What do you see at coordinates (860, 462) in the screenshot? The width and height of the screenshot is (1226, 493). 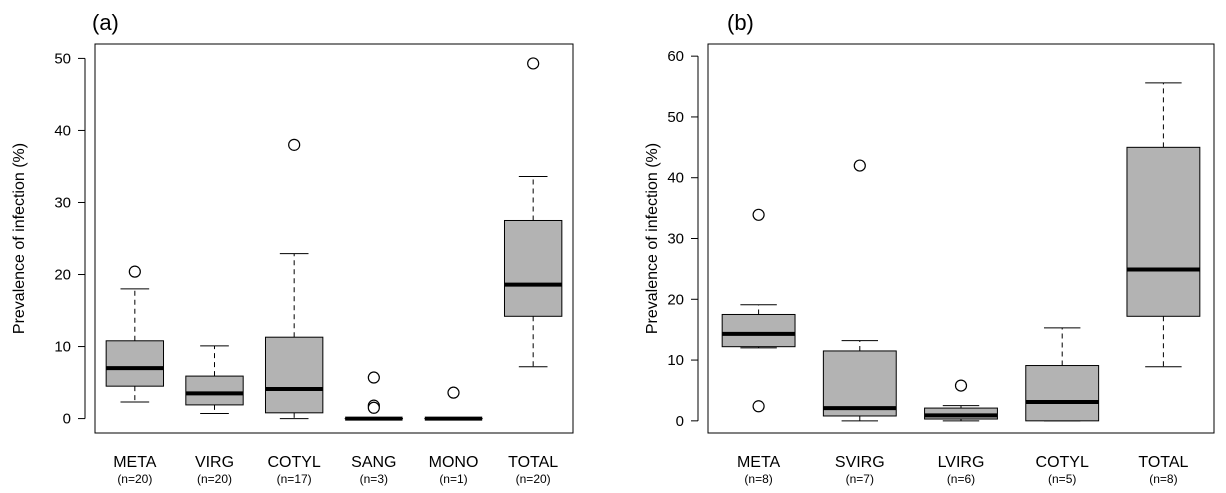 I see `x-category-label: SVIRG` at bounding box center [860, 462].